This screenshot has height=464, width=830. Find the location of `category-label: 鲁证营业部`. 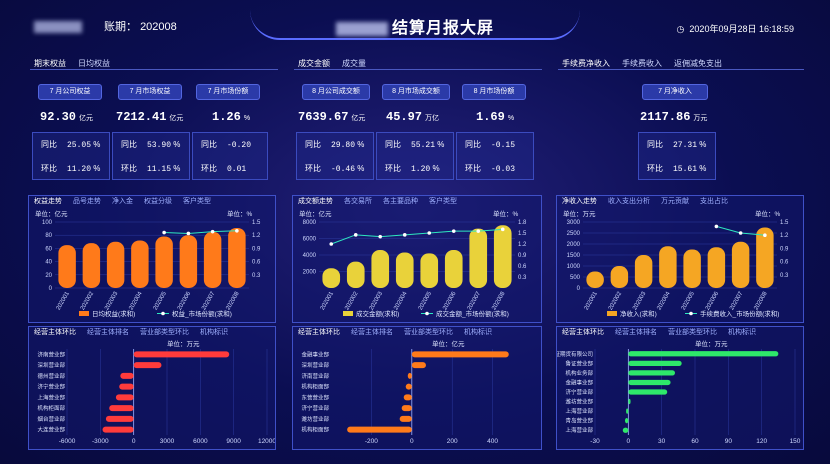

category-label: 鲁证营业部 is located at coordinates (579, 363).